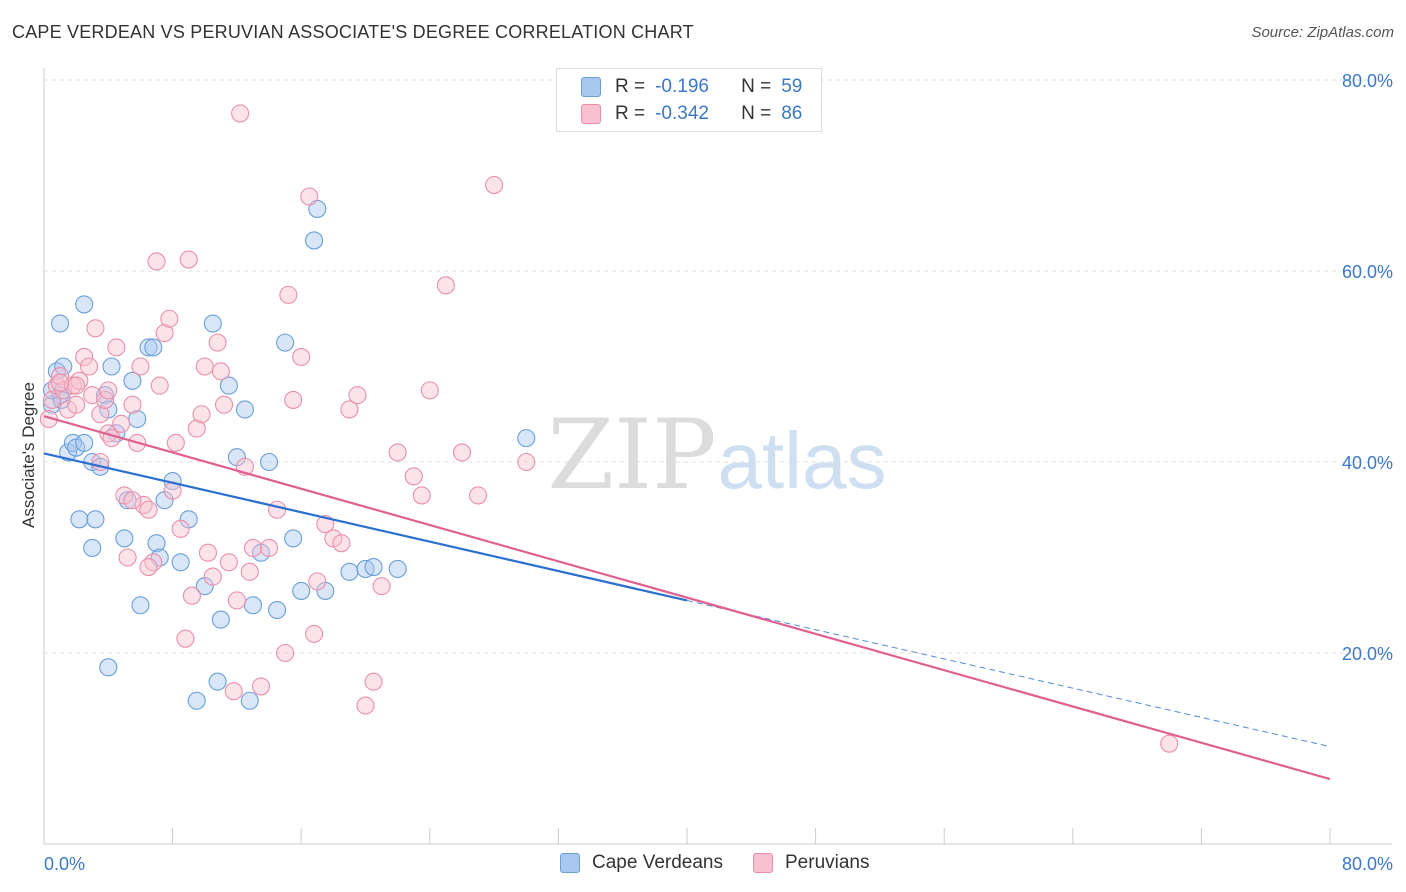  Describe the element at coordinates (691, 87) in the screenshot. I see `legend-row-cape-verdeans: R = -0.196 N = 59` at that location.